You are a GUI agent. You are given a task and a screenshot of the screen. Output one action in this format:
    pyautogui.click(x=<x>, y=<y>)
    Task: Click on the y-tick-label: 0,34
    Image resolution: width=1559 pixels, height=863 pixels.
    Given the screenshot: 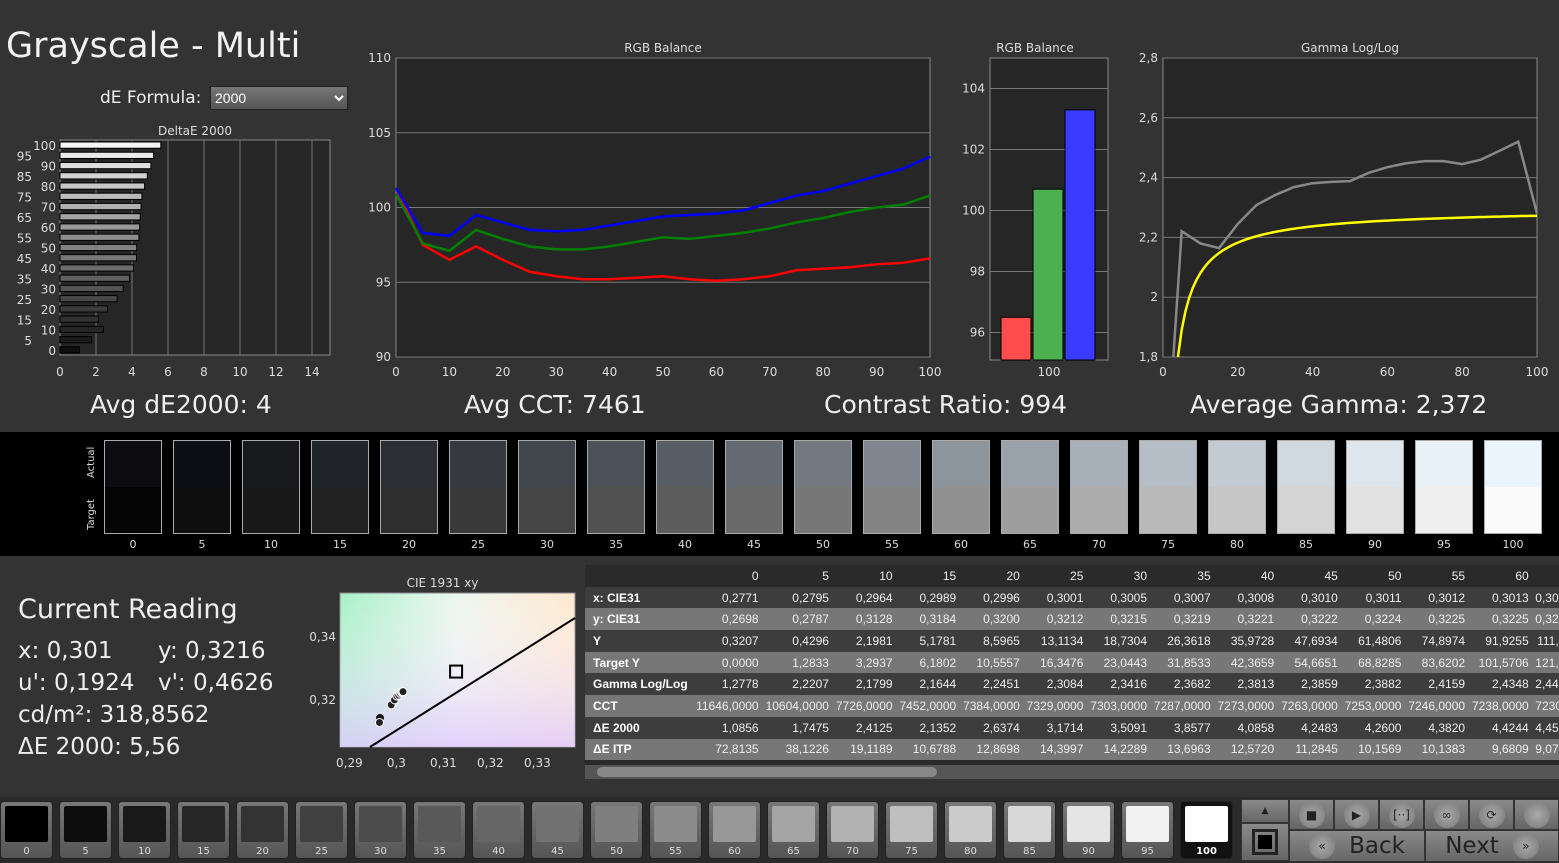 What is the action you would take?
    pyautogui.click(x=322, y=637)
    